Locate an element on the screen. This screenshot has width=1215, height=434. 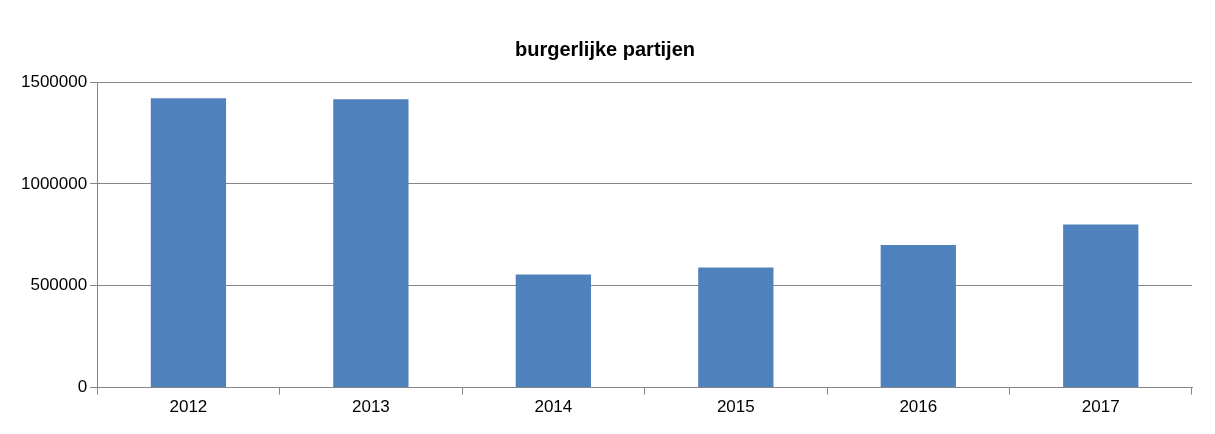
y-tick-label: 1000000 is located at coordinates (54, 183).